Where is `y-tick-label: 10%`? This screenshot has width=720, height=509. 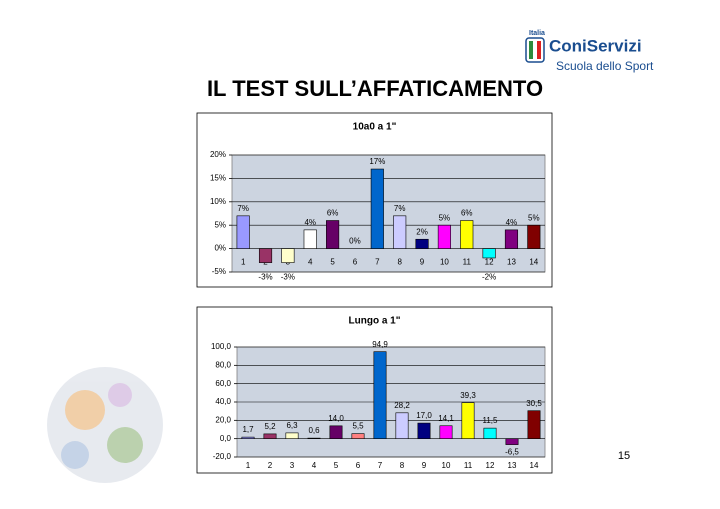 y-tick-label: 10% is located at coordinates (218, 201).